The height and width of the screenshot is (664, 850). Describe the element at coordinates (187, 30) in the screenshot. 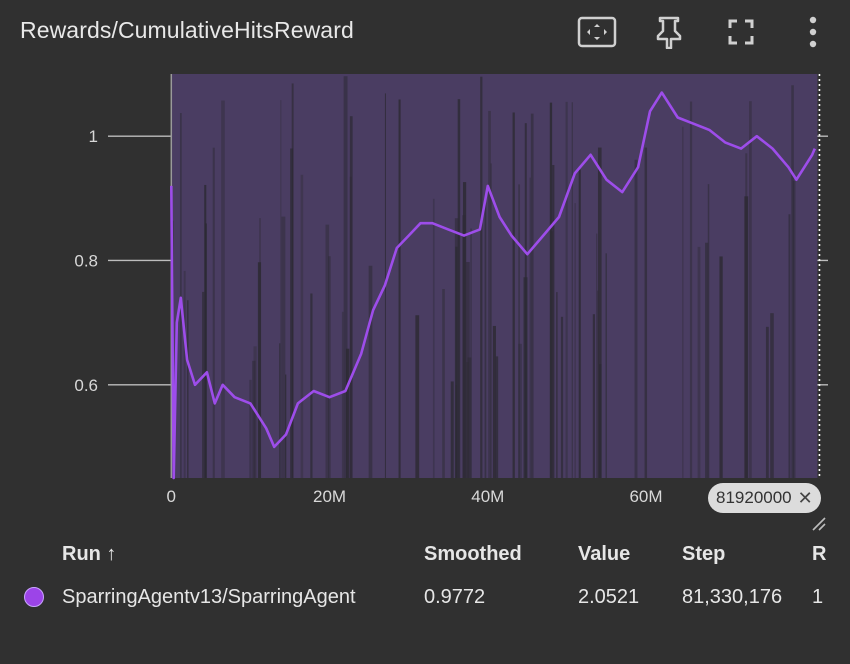

I see `card-title: Rewards/CumulativeHitsReward` at that location.